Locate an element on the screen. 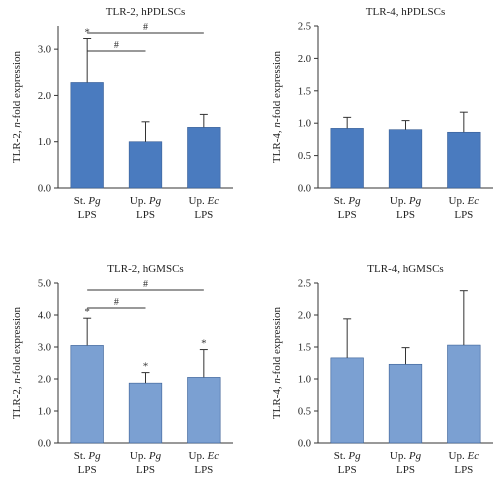 The width and height of the screenshot is (500, 481). chart-title: TLR-4, hPDLSCs is located at coordinates (405, 12).